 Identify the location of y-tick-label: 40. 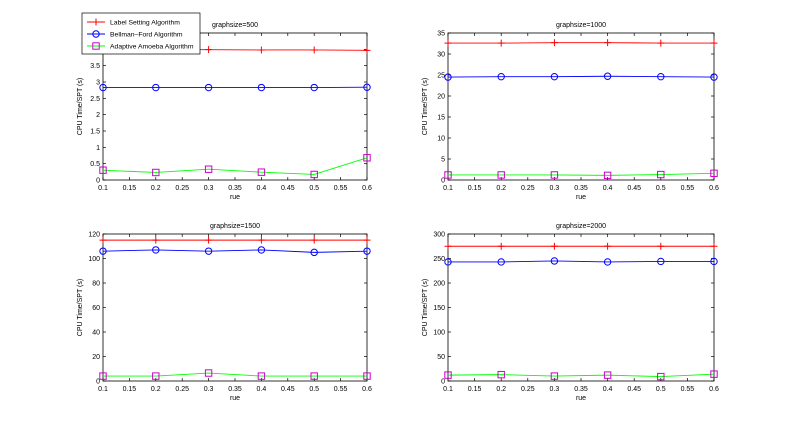
(96, 333).